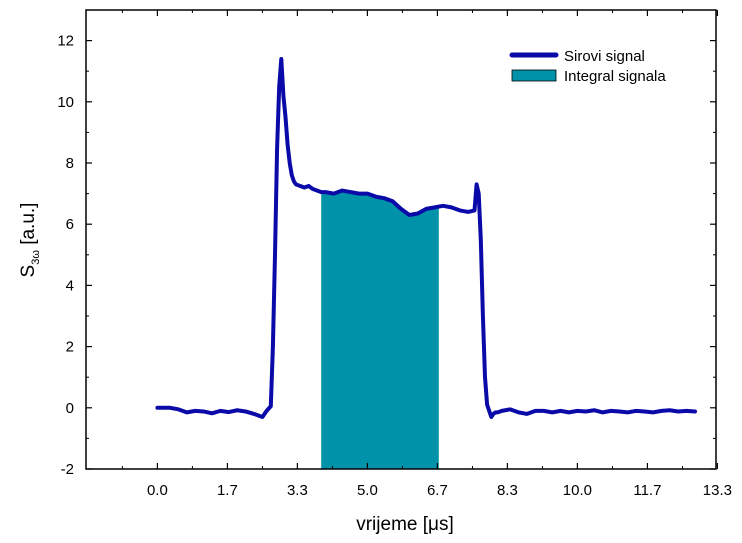 The height and width of the screenshot is (543, 742). I want to click on y-tick-label: 6, so click(70, 224).